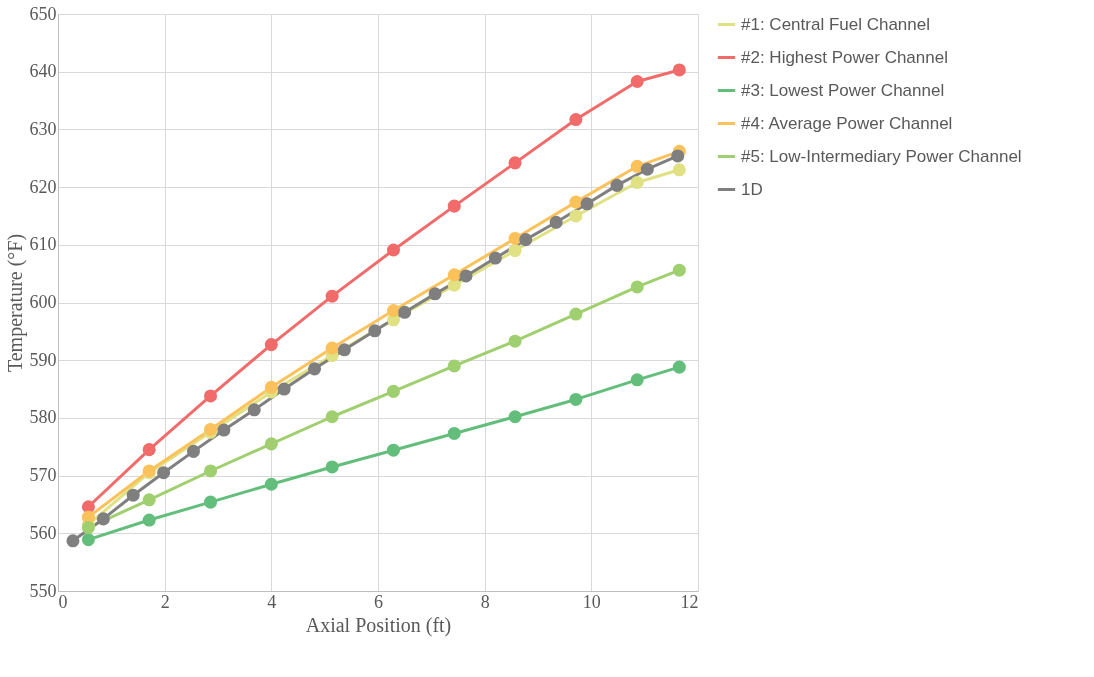 Image resolution: width=1094 pixels, height=677 pixels. What do you see at coordinates (752, 189) in the screenshot?
I see `legend-label: 1D` at bounding box center [752, 189].